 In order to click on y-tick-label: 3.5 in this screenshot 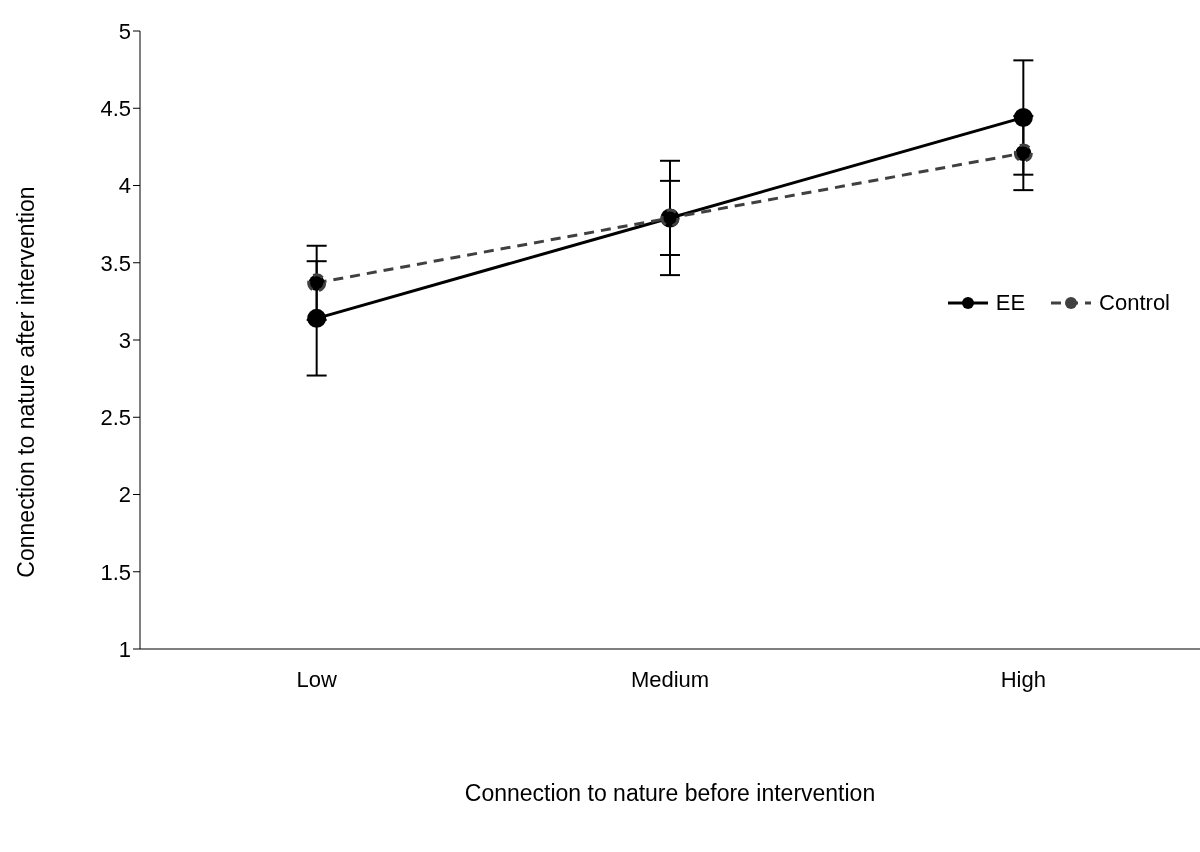, I will do `click(115, 263)`.